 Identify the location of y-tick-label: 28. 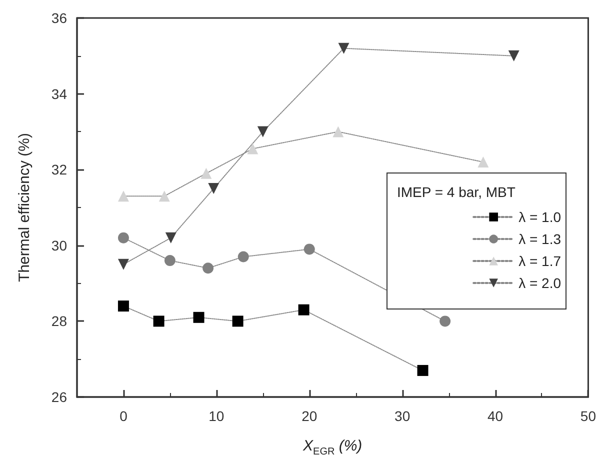
(59, 321).